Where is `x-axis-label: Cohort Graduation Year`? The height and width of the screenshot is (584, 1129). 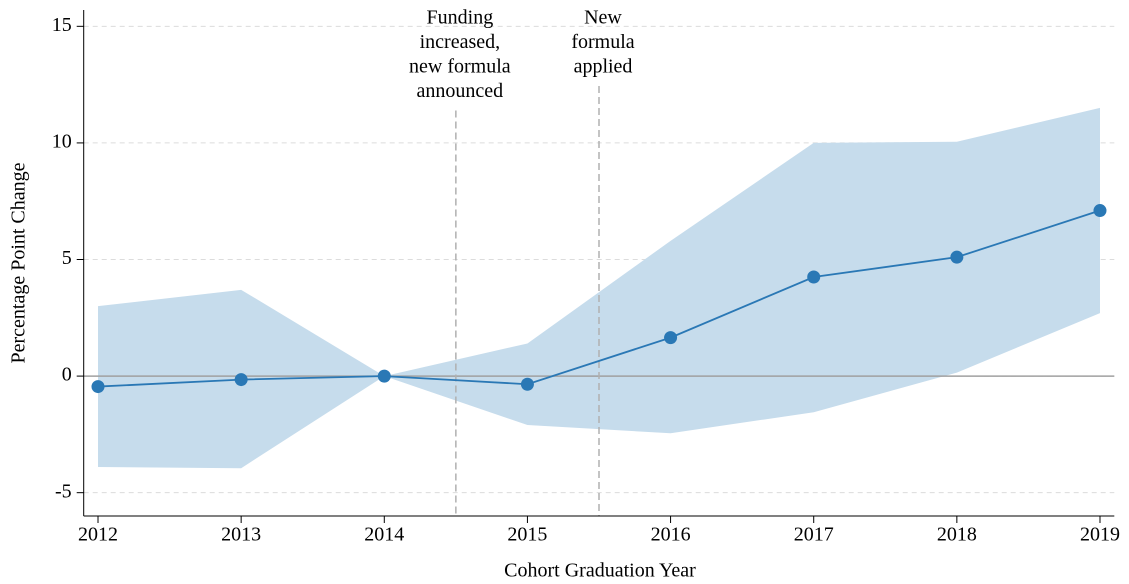 x-axis-label: Cohort Graduation Year is located at coordinates (600, 571).